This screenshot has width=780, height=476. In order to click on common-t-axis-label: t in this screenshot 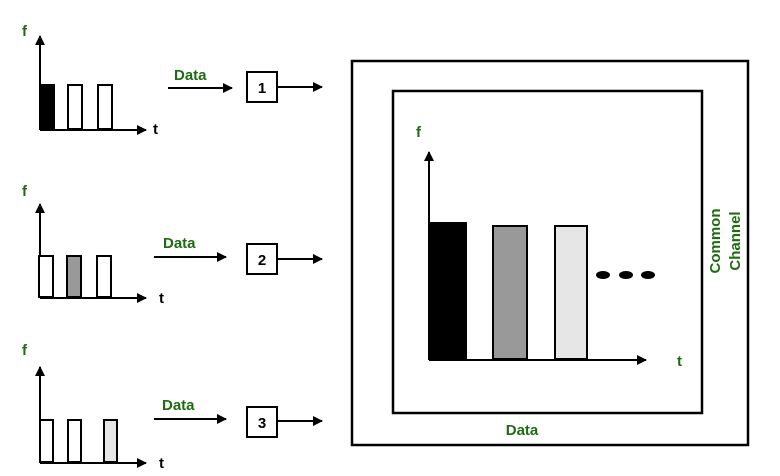, I will do `click(679, 361)`.